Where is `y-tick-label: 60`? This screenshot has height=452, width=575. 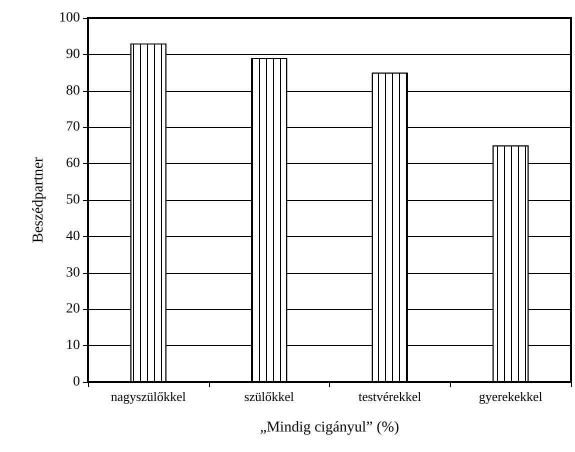 y-tick-label: 60 is located at coordinates (73, 164).